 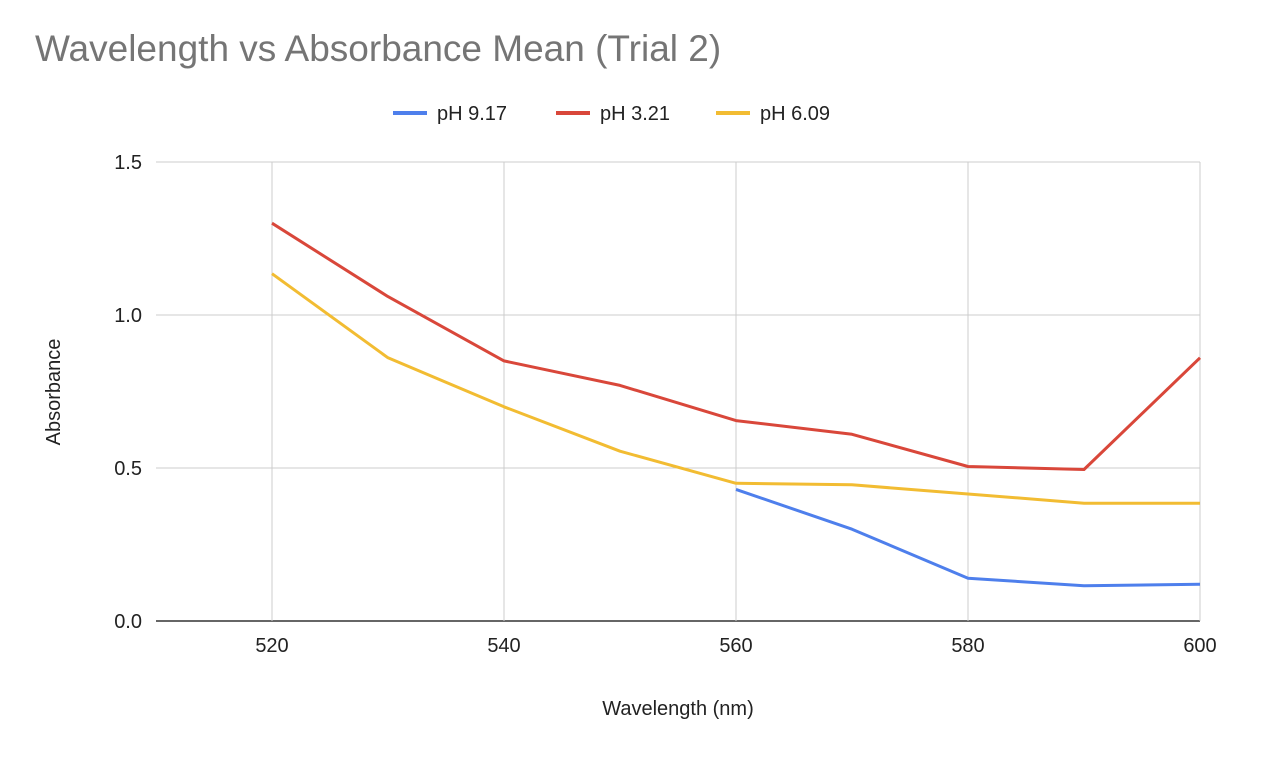 I want to click on legend-label: pH 3.21, so click(x=635, y=114).